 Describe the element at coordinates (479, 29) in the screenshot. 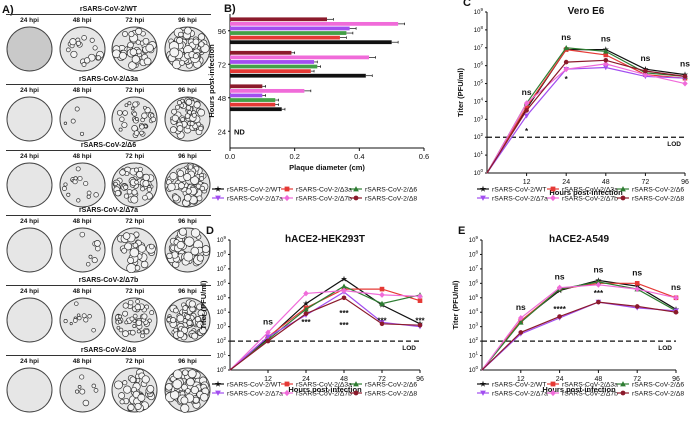

I see `y-tick-label: 10⁸` at that location.